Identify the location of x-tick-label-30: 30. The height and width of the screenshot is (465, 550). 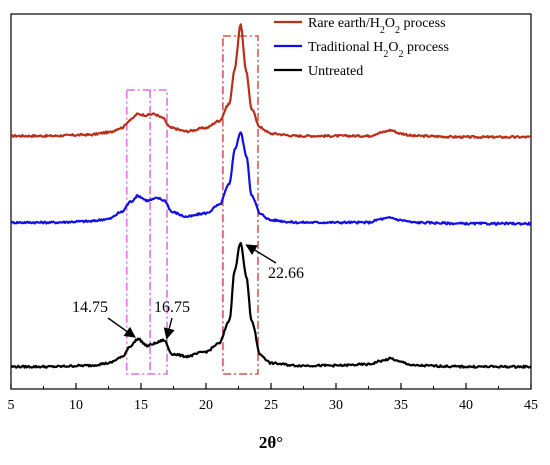
(336, 405).